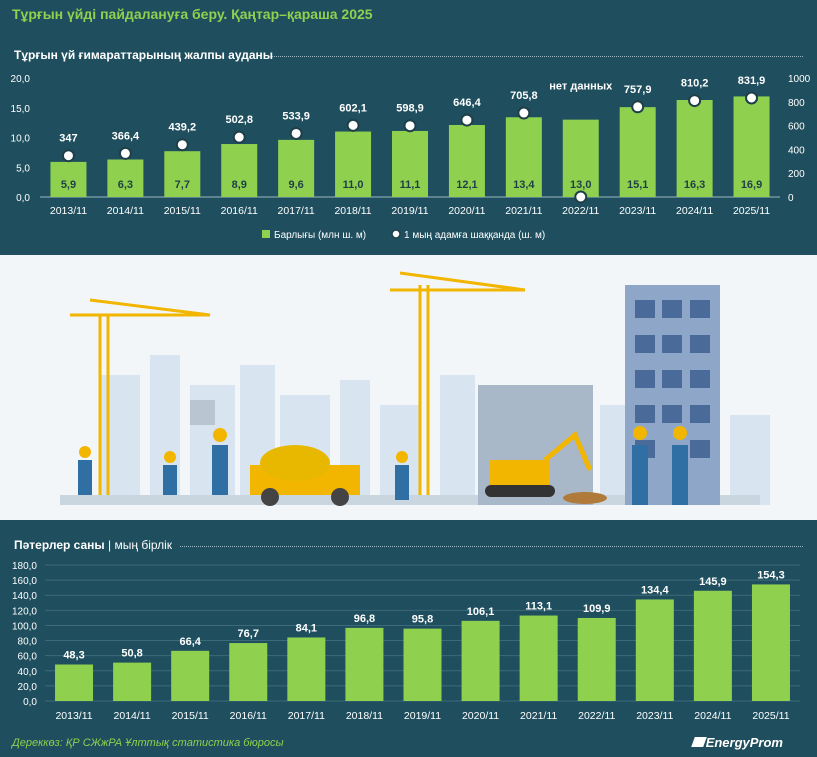  I want to click on chart1-bar-label: 15,1, so click(637, 185).